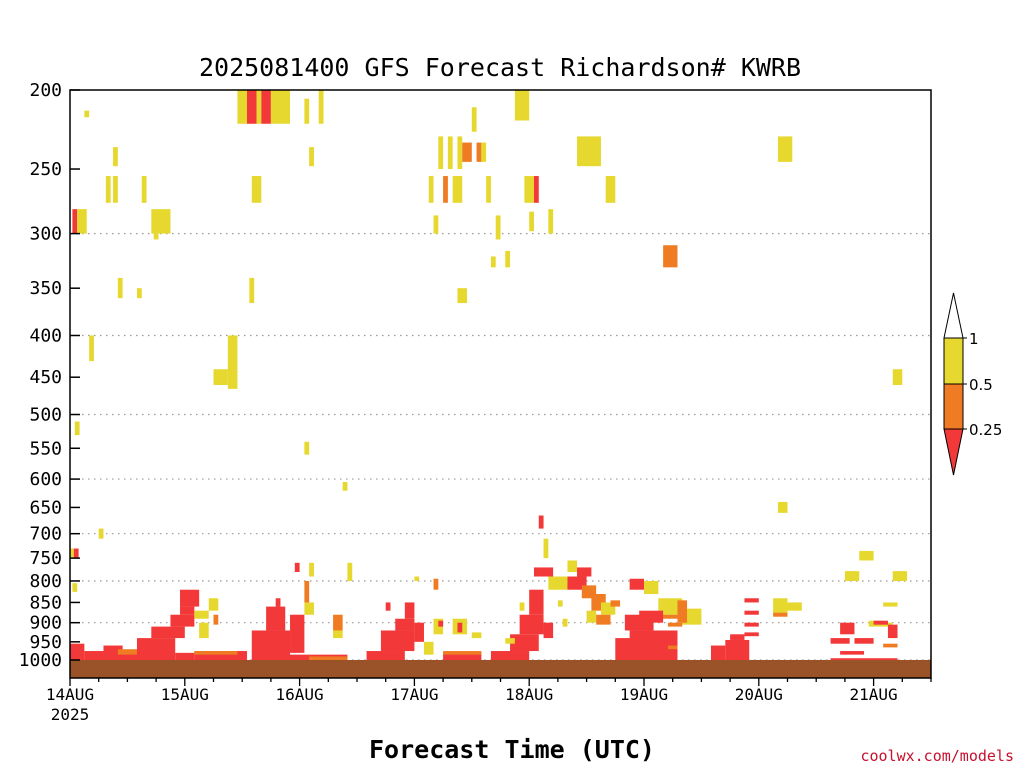  I want to click on y-tick-label: 750, so click(45, 558).